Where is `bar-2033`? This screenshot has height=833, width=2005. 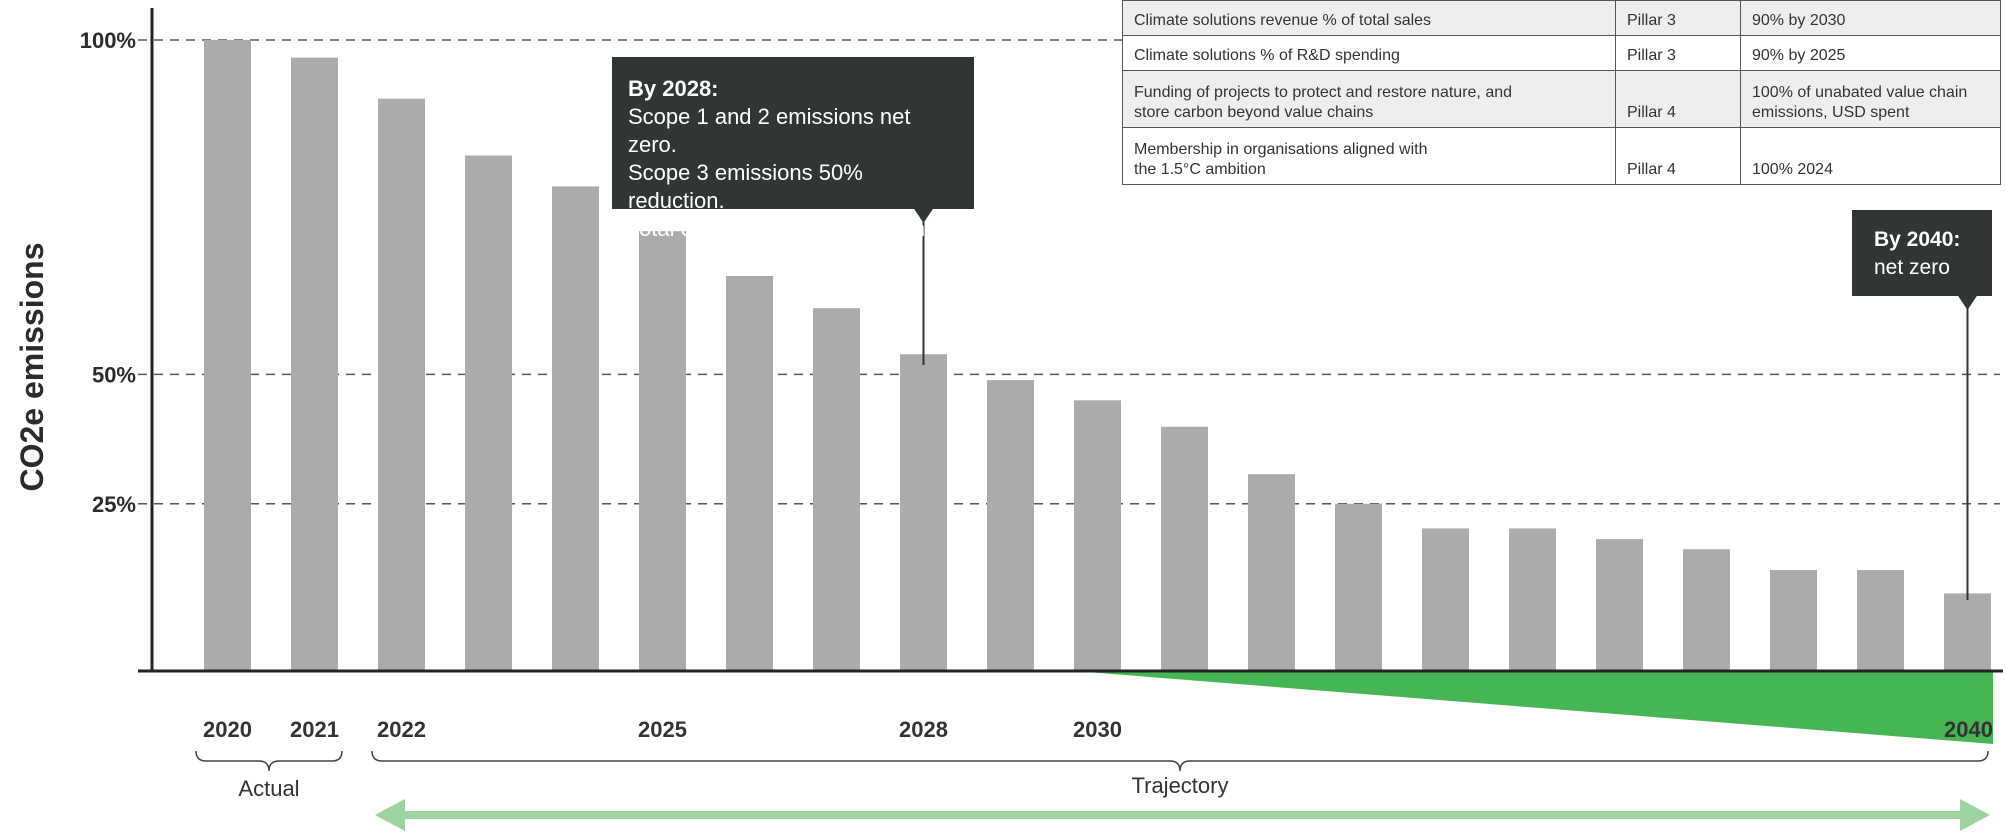
bar-2033 is located at coordinates (1358, 587).